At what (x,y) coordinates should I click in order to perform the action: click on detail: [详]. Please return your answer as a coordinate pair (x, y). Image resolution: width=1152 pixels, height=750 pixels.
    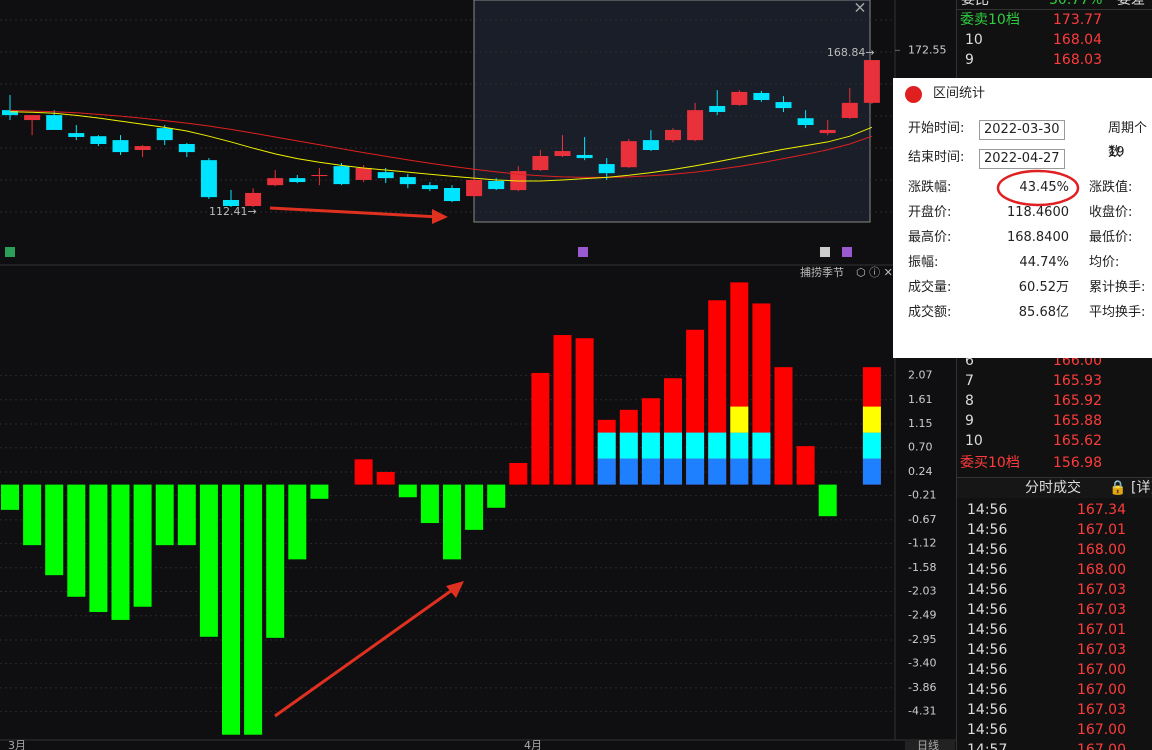
    Looking at the image, I should click on (1141, 488).